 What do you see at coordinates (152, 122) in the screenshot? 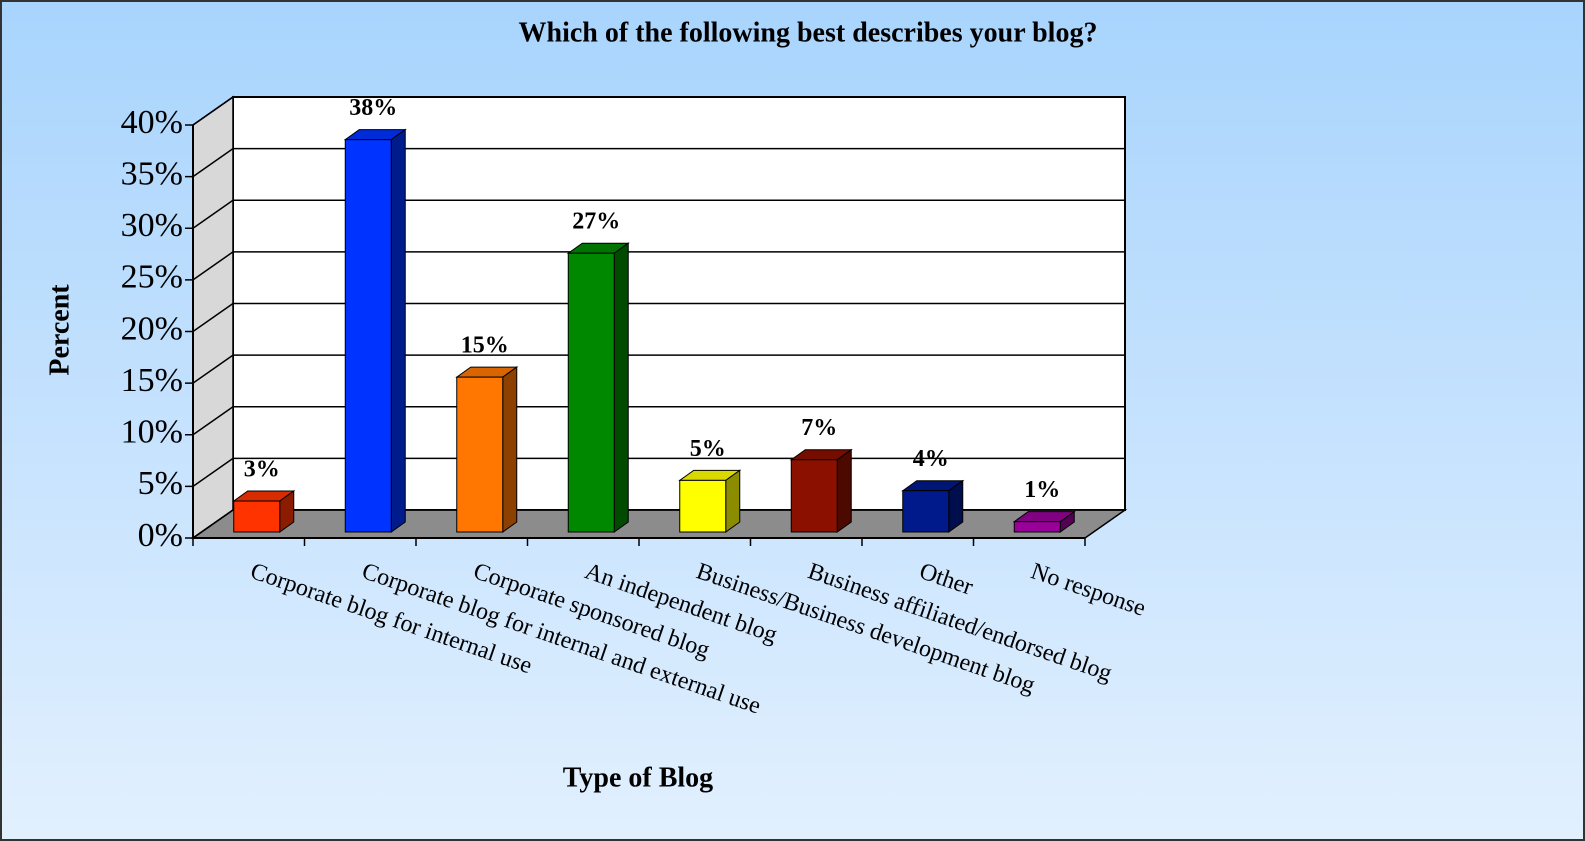
I see `y-tick-label: 40%` at bounding box center [152, 122].